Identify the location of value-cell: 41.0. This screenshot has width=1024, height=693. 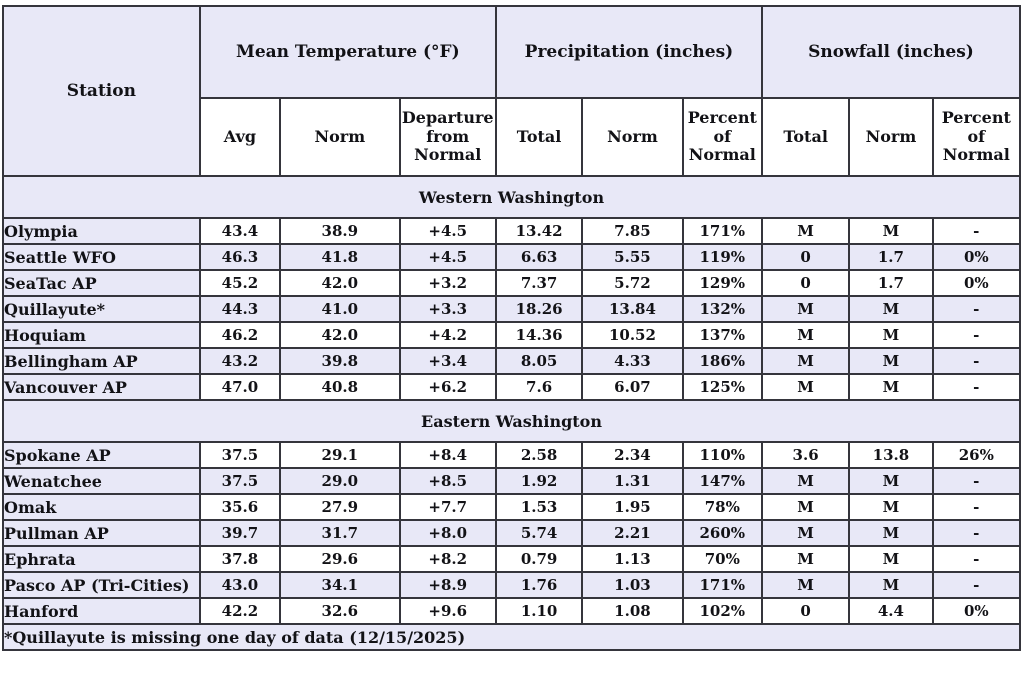
(340, 309).